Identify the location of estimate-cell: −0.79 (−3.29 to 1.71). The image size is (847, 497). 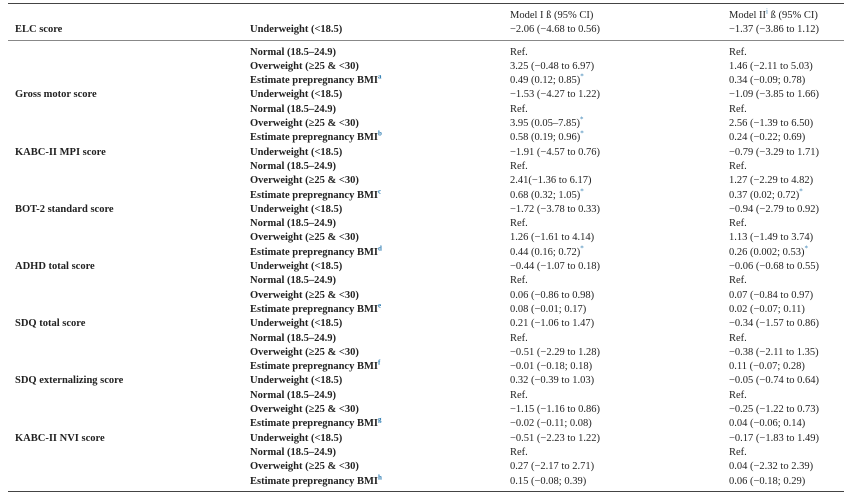
(774, 153).